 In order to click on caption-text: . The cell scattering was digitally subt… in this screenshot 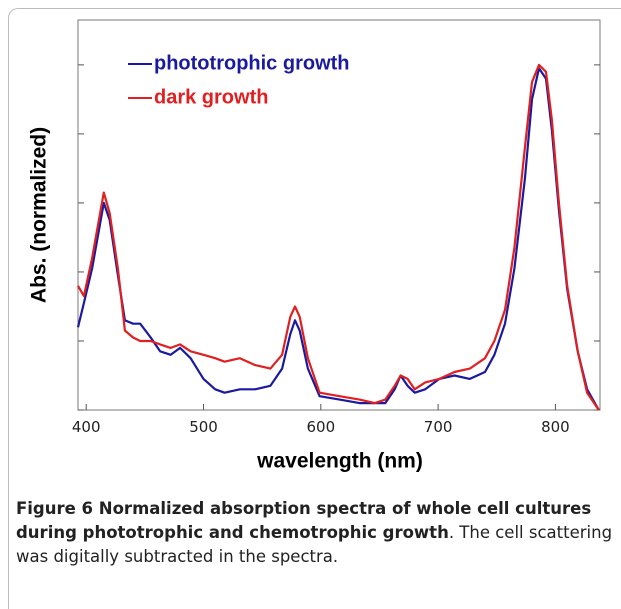, I will do `click(314, 544)`.